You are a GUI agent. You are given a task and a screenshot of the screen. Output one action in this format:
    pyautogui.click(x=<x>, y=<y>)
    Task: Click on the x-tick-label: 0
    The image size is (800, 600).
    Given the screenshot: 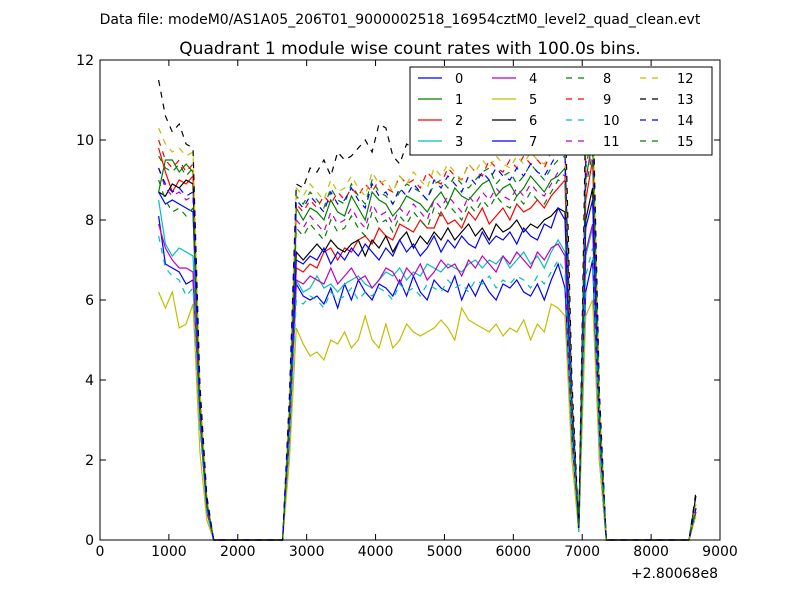 What is the action you would take?
    pyautogui.click(x=100, y=552)
    